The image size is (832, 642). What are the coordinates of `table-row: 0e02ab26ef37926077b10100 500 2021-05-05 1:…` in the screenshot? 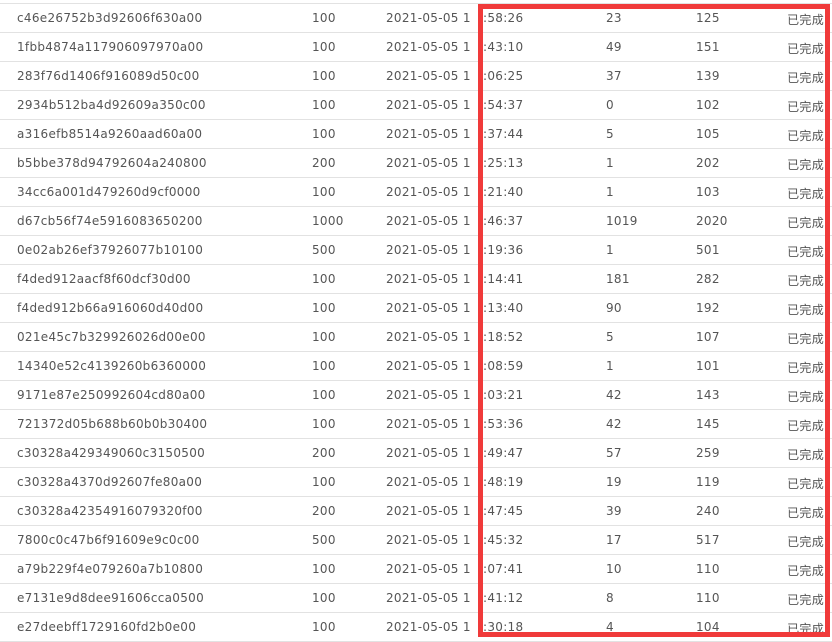 It's located at (416, 250).